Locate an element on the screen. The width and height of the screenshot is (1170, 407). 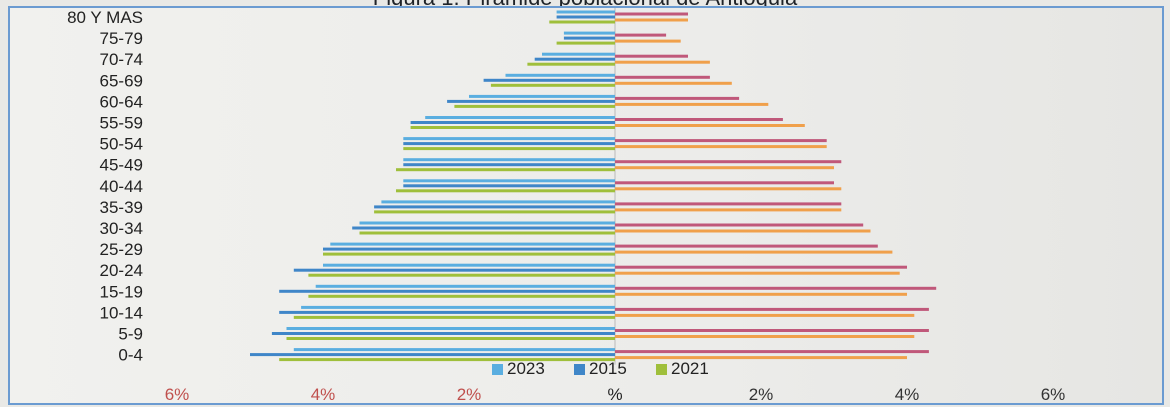
bar-2021-80 Y MAS is located at coordinates (582, 22).